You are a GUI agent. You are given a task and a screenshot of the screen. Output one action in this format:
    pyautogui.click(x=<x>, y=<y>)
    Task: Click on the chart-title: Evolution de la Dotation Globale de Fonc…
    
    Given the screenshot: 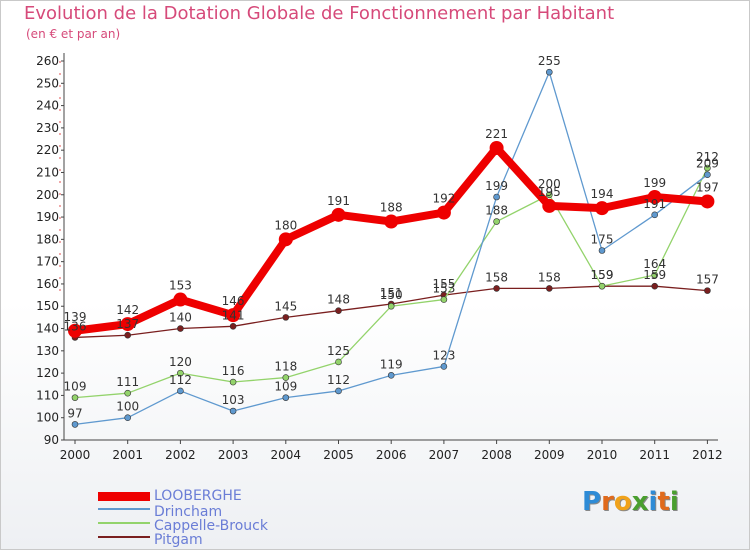 What is the action you would take?
    pyautogui.click(x=319, y=13)
    